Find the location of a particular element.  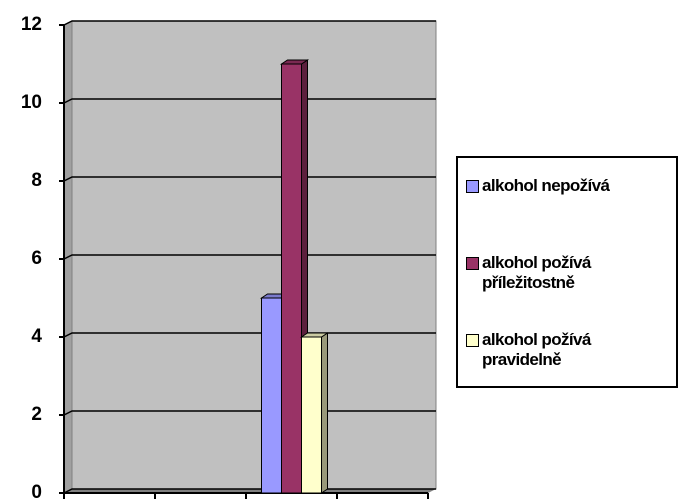

legend-item: alkohol požívá příležitostně is located at coordinates (549, 273).